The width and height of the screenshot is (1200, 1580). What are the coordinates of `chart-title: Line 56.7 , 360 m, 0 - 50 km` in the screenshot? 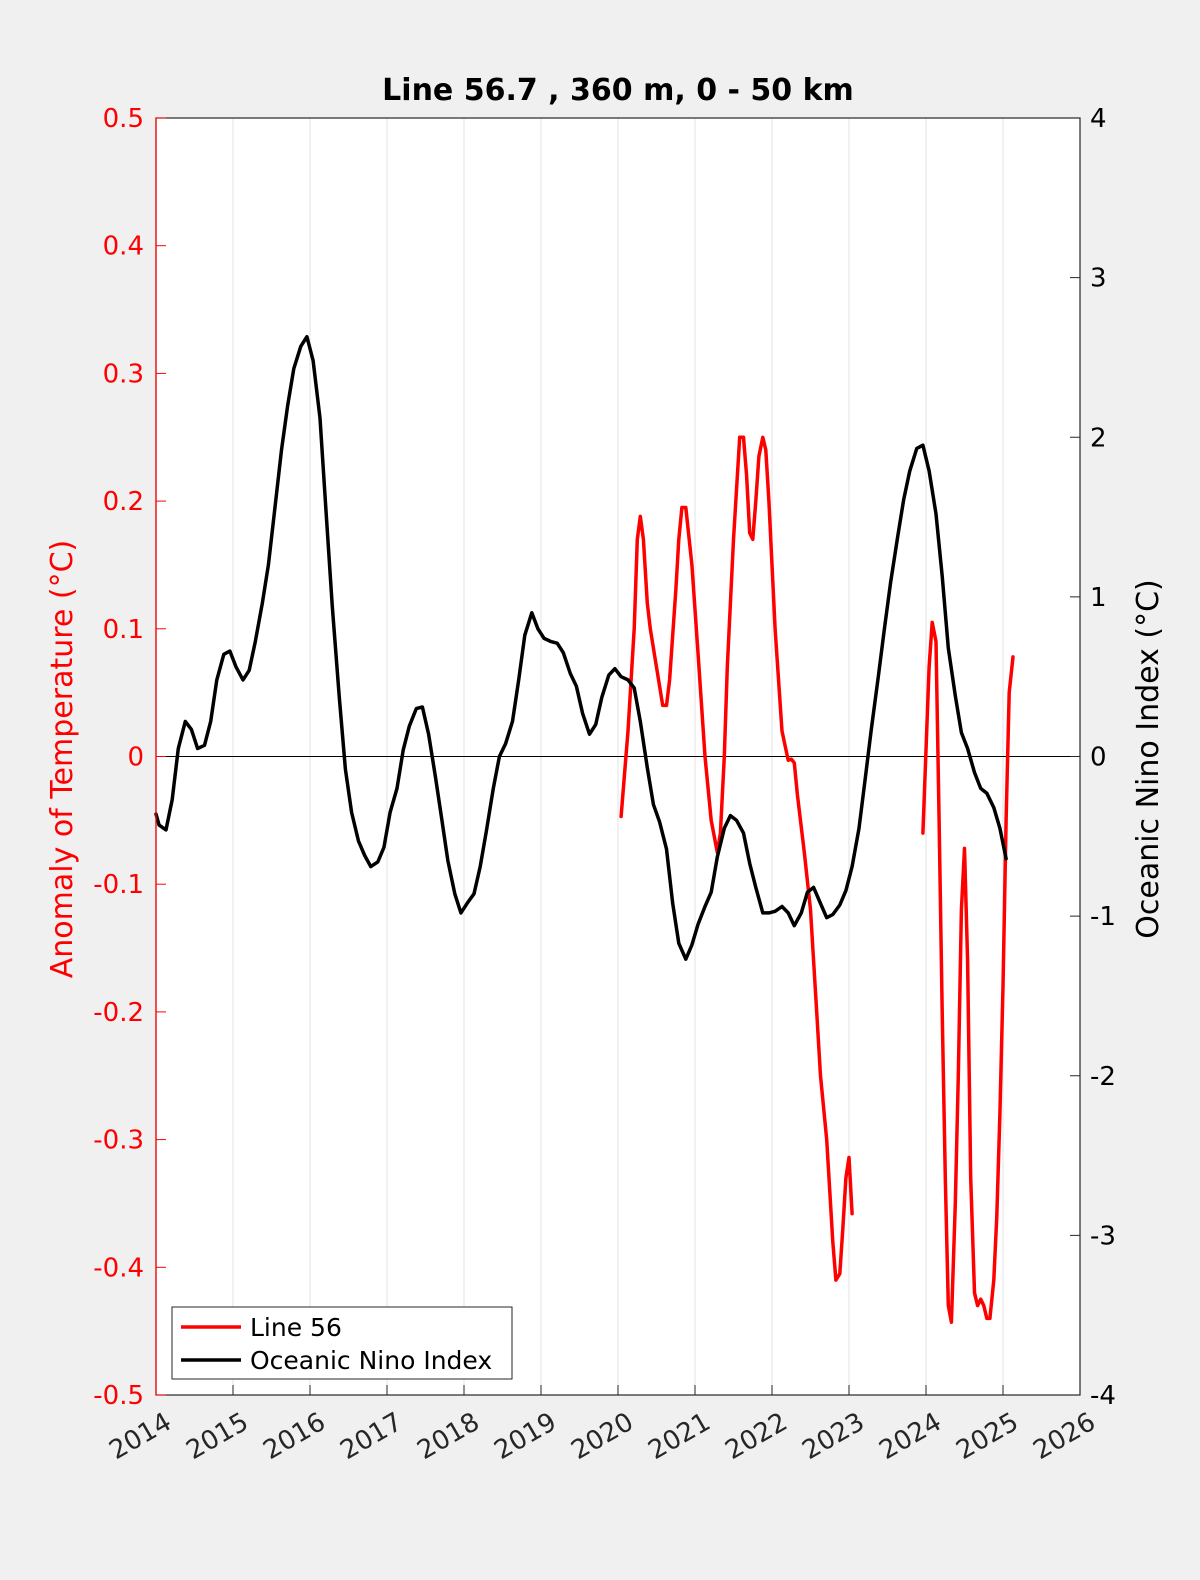 It's located at (618, 90).